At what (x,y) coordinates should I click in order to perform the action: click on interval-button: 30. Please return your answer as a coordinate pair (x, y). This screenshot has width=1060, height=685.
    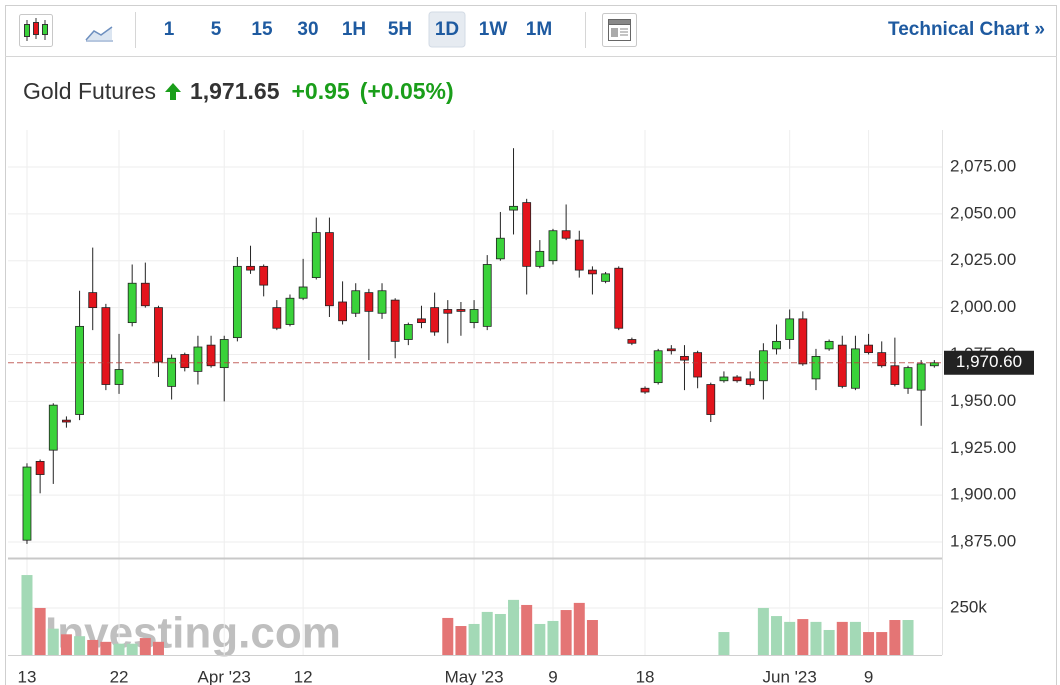
    Looking at the image, I should click on (307, 29).